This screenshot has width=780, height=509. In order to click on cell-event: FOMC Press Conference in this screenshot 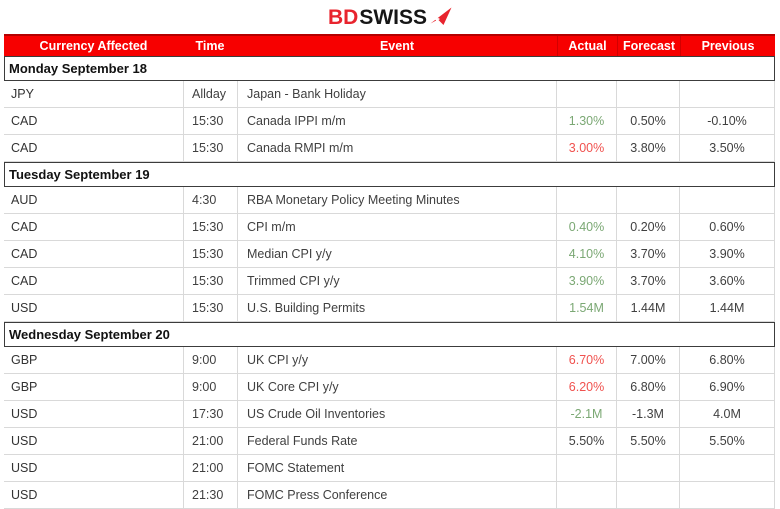, I will do `click(396, 495)`.